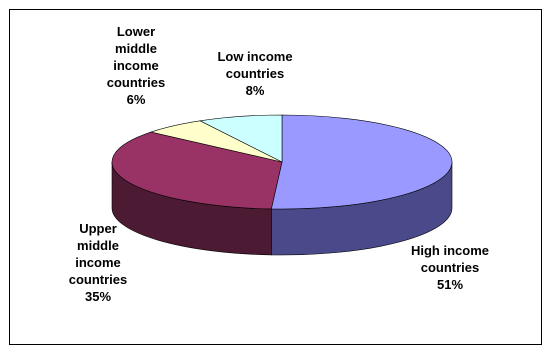 This screenshot has width=552, height=349. Describe the element at coordinates (449, 267) in the screenshot. I see `slice-label-high-income: High income countries 51%` at that location.